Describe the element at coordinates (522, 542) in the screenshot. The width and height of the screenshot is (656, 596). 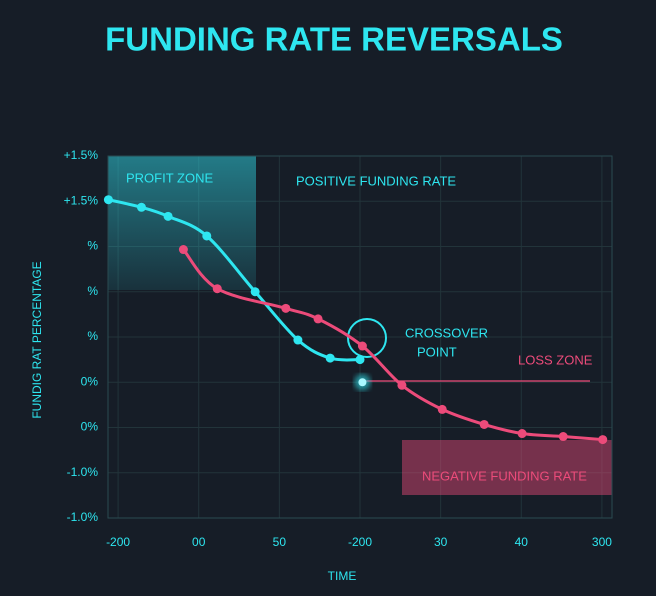
I see `x-tick-label: 40` at that location.